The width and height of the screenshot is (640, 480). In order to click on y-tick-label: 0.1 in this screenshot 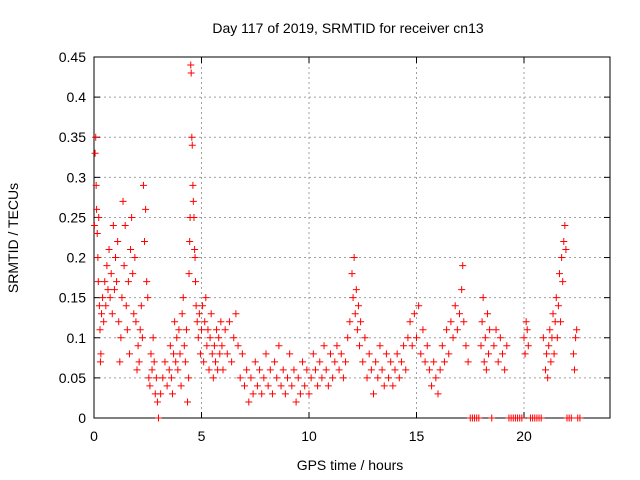, I will do `click(77, 338)`.